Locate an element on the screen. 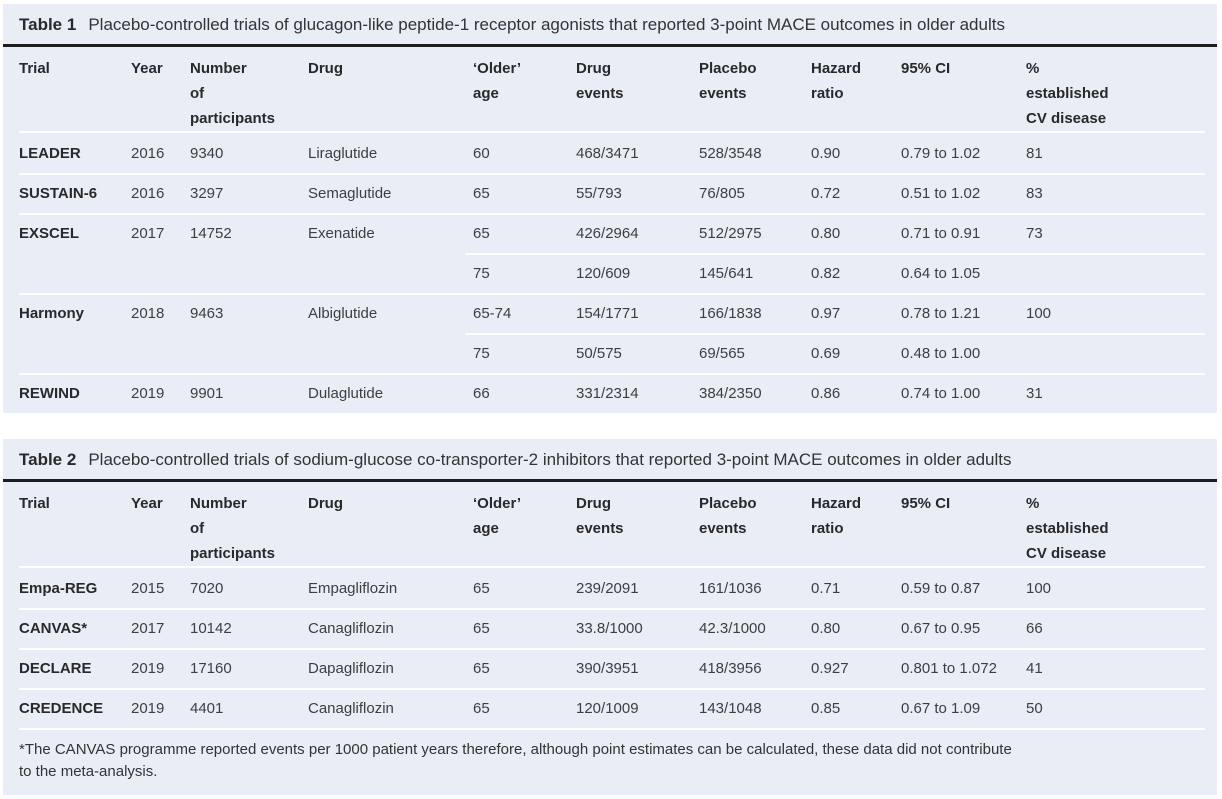  cell-placebo-events: 69/565 is located at coordinates (722, 353).